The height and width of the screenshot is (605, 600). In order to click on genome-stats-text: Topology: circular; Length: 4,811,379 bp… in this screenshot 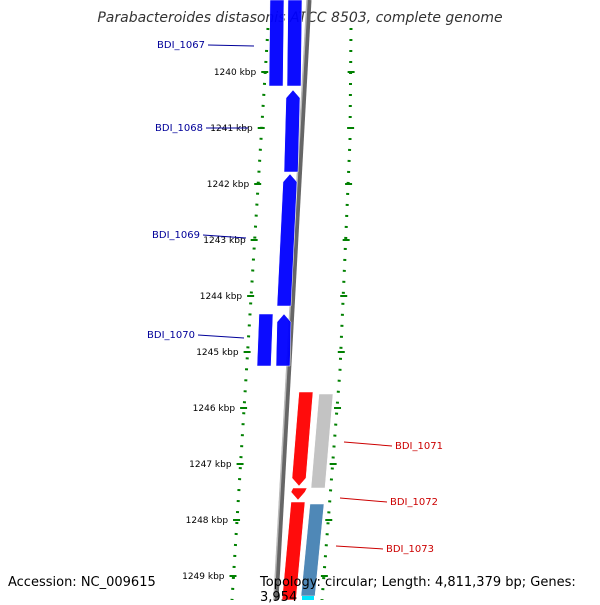, I will do `click(418, 590)`.